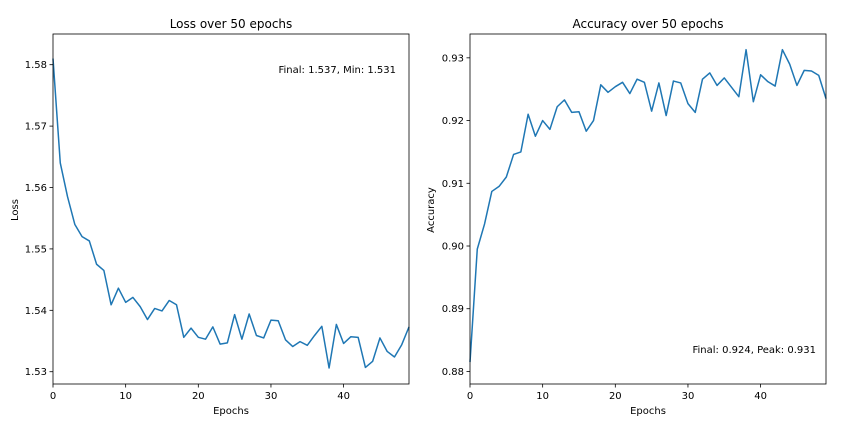  I want to click on y-tick-label: 0.90, so click(453, 247).